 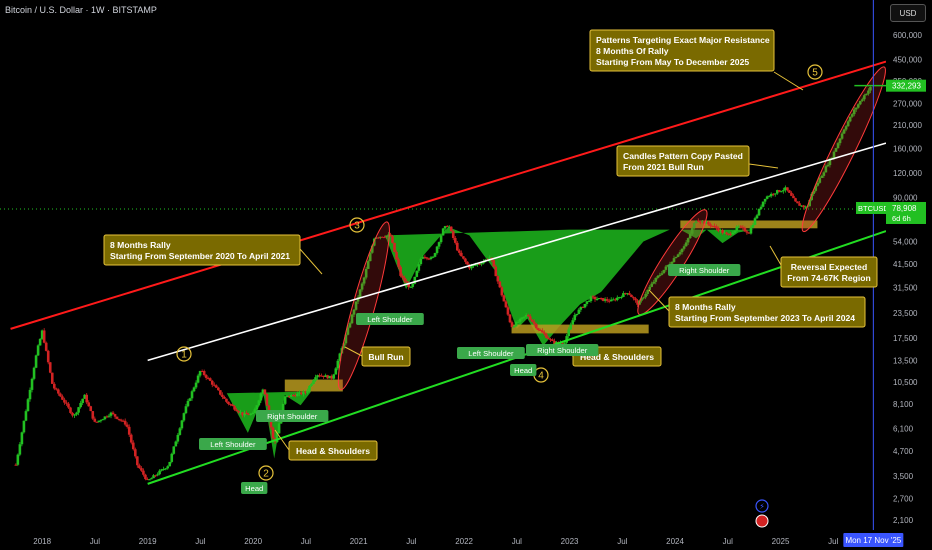 What do you see at coordinates (907, 35) in the screenshot?
I see `price-tick-label: 600,000` at bounding box center [907, 35].